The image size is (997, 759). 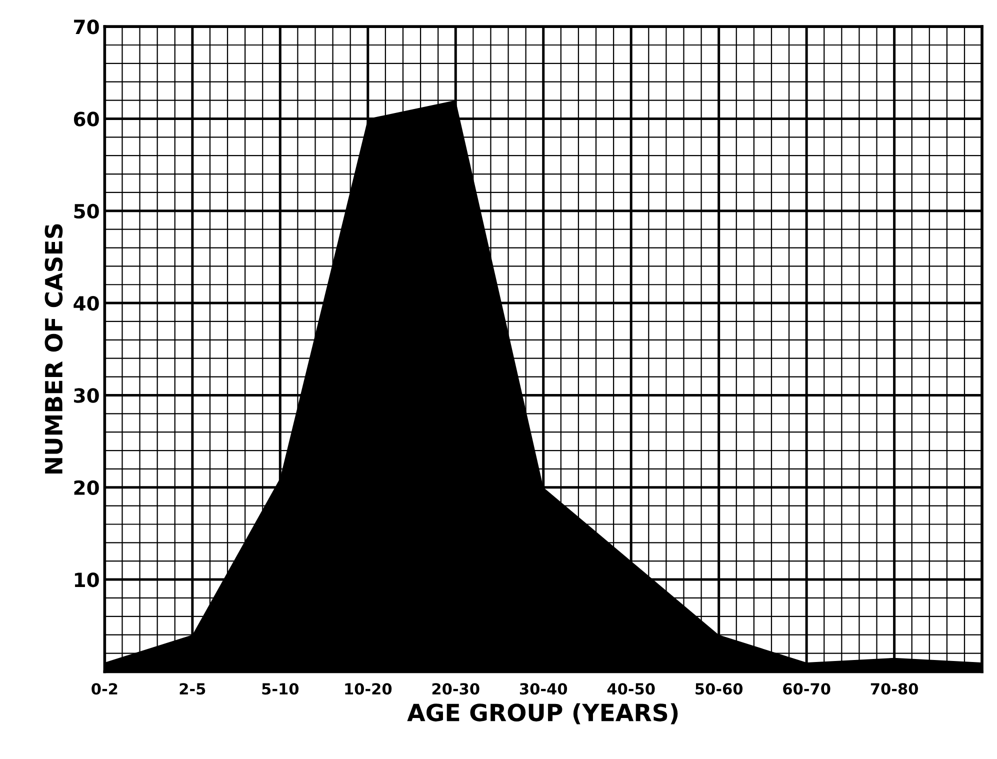 I want to click on x-tick-label: 70-80, so click(x=894, y=689).